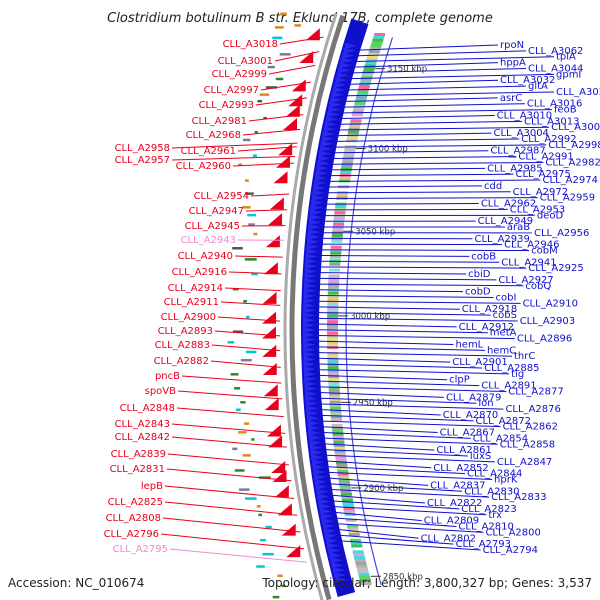 This screenshot has width=600, height=600. What do you see at coordinates (517, 151) in the screenshot?
I see `right-gene-label: CLL_A2987` at bounding box center [517, 151].